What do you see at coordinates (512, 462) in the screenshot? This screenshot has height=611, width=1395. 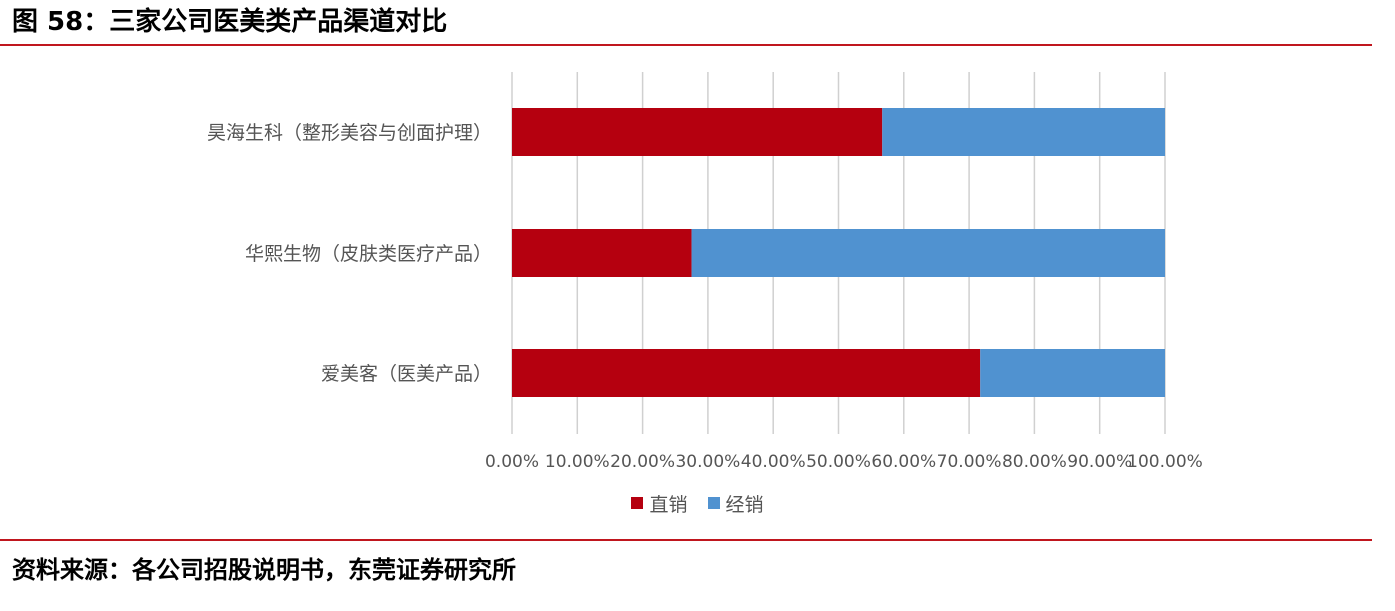 I see `x-tick-label: 0.00%` at bounding box center [512, 462].